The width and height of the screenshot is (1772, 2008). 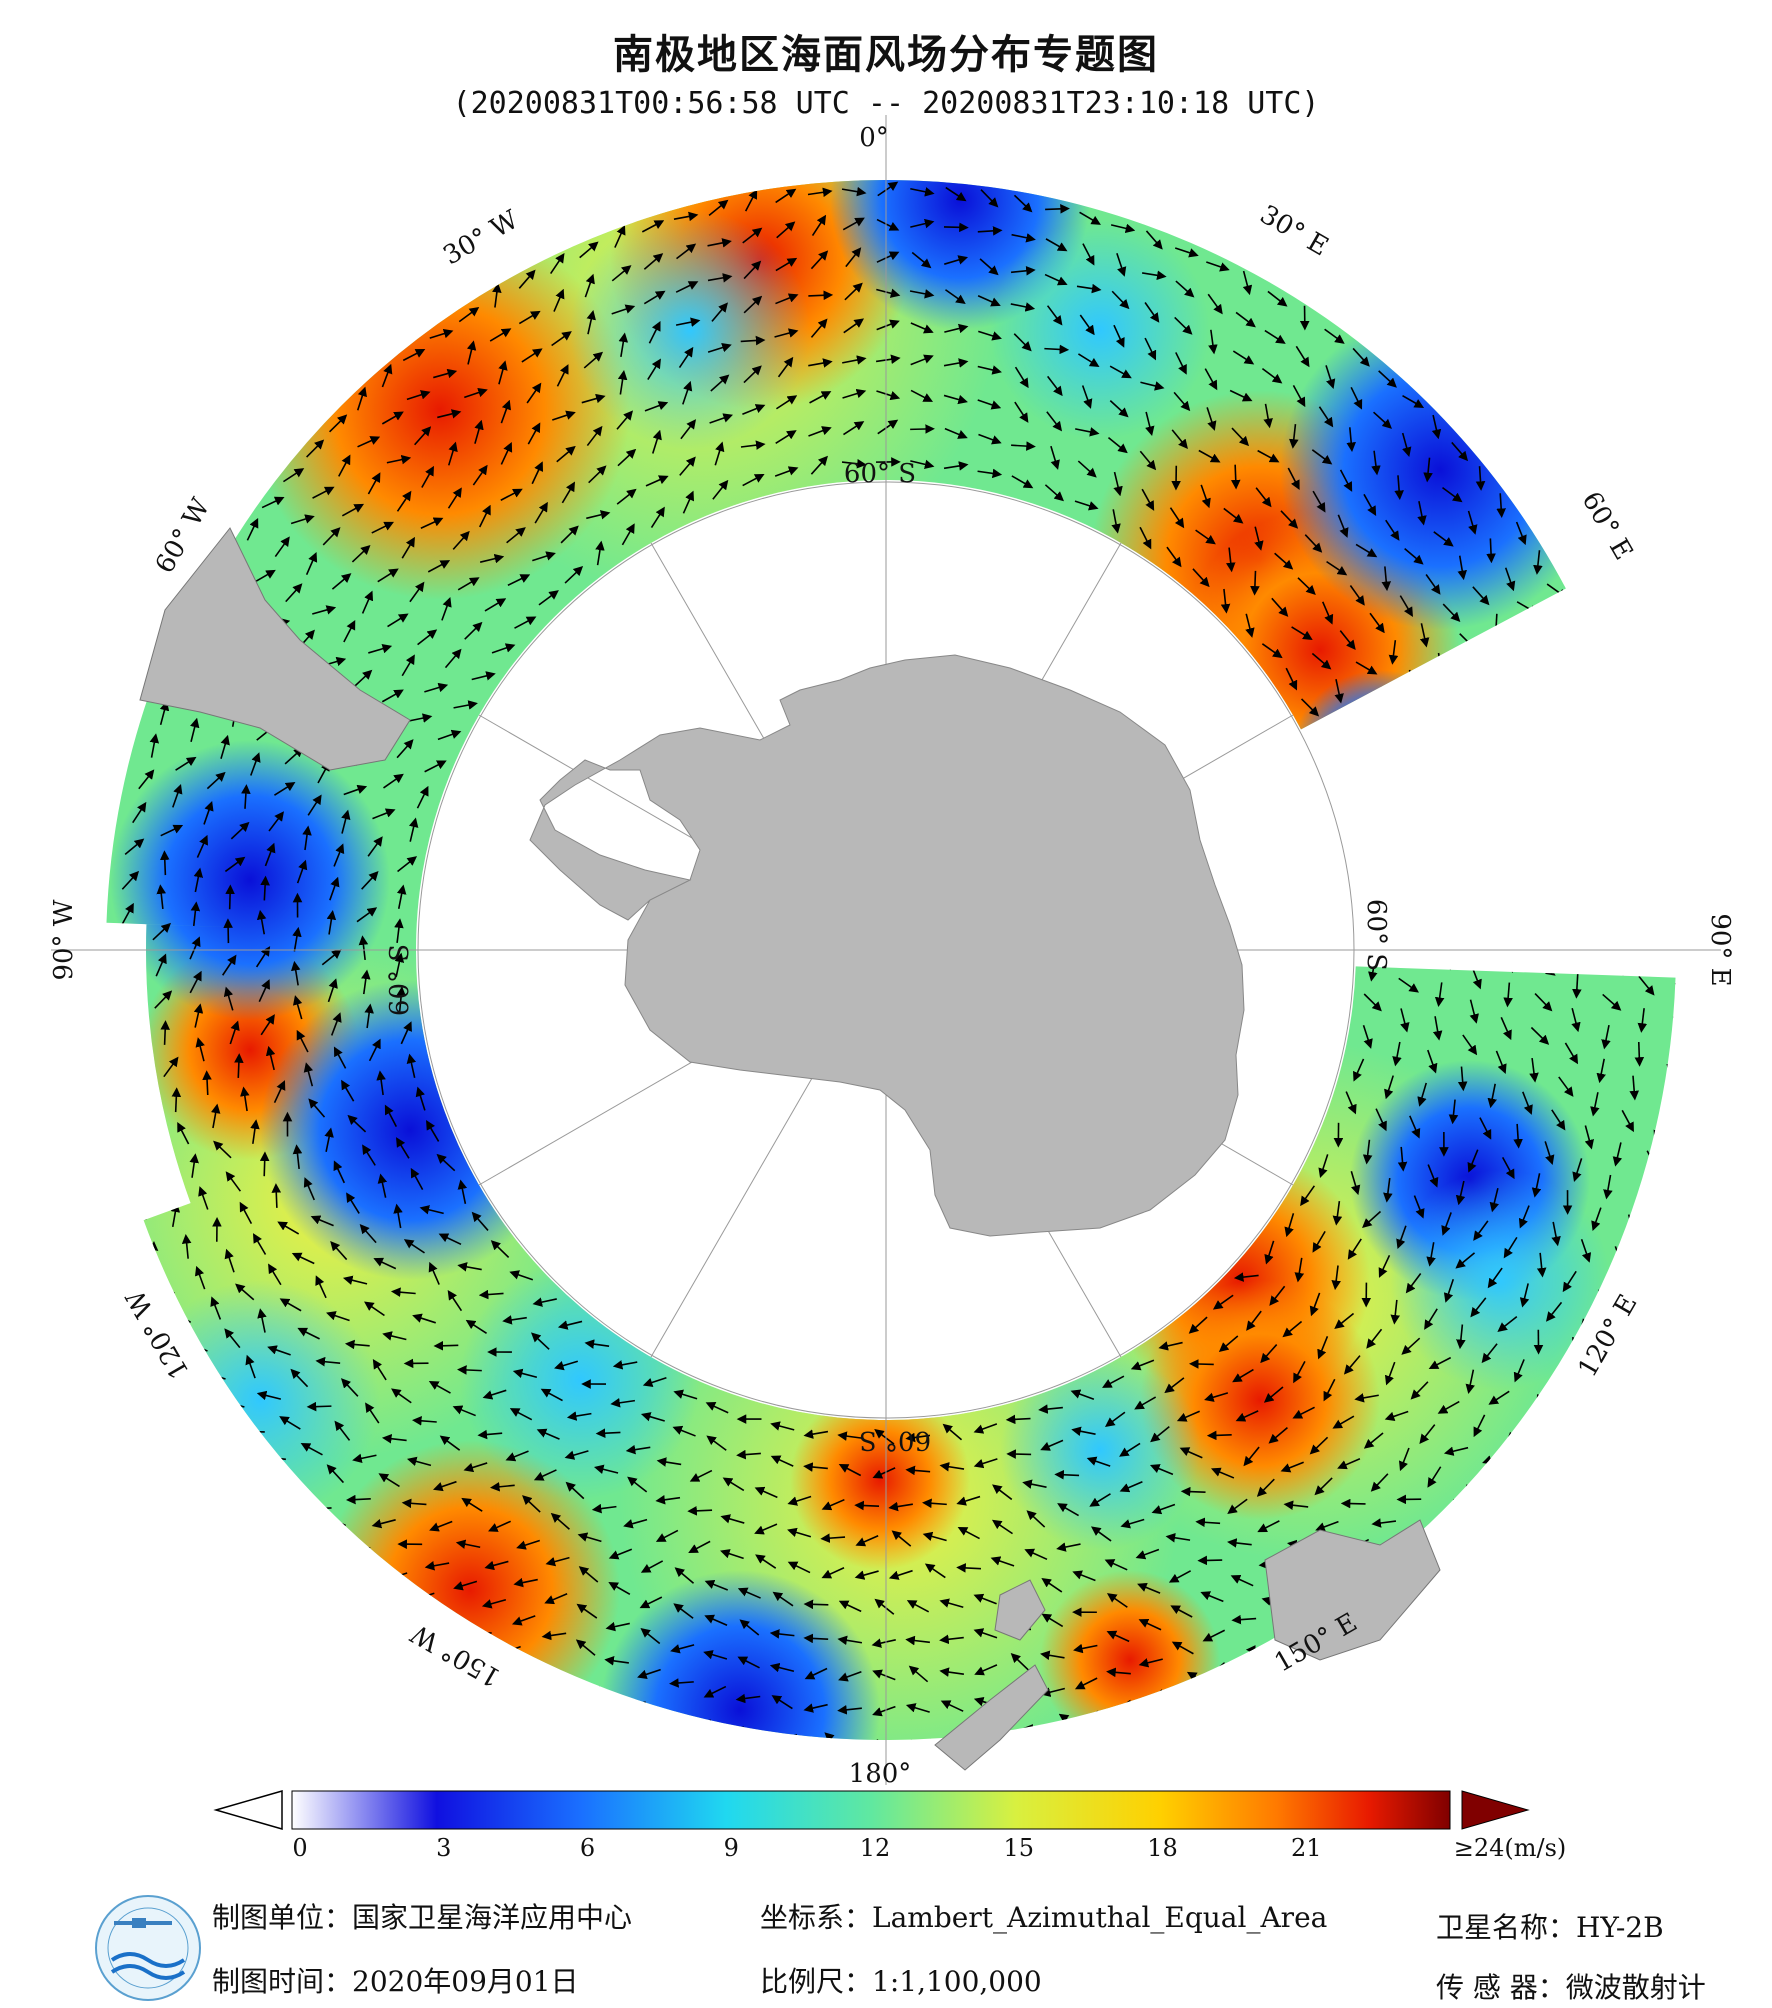 What do you see at coordinates (1571, 1987) in the screenshot?
I see `sensor-text: 传 感 器：微波散射计` at bounding box center [1571, 1987].